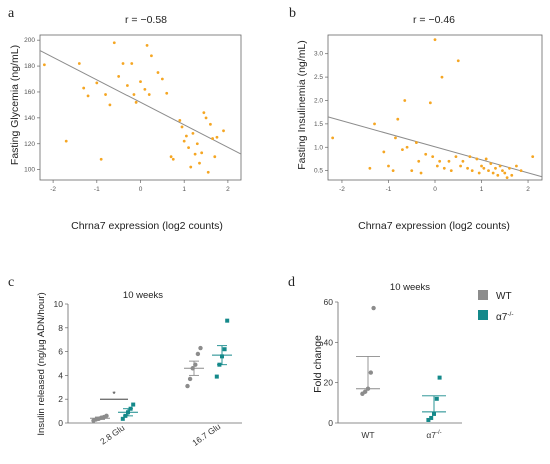 The width and height of the screenshot is (550, 464). What do you see at coordinates (318, 171) in the screenshot?
I see `y-tick-label: 0.5` at bounding box center [318, 171].